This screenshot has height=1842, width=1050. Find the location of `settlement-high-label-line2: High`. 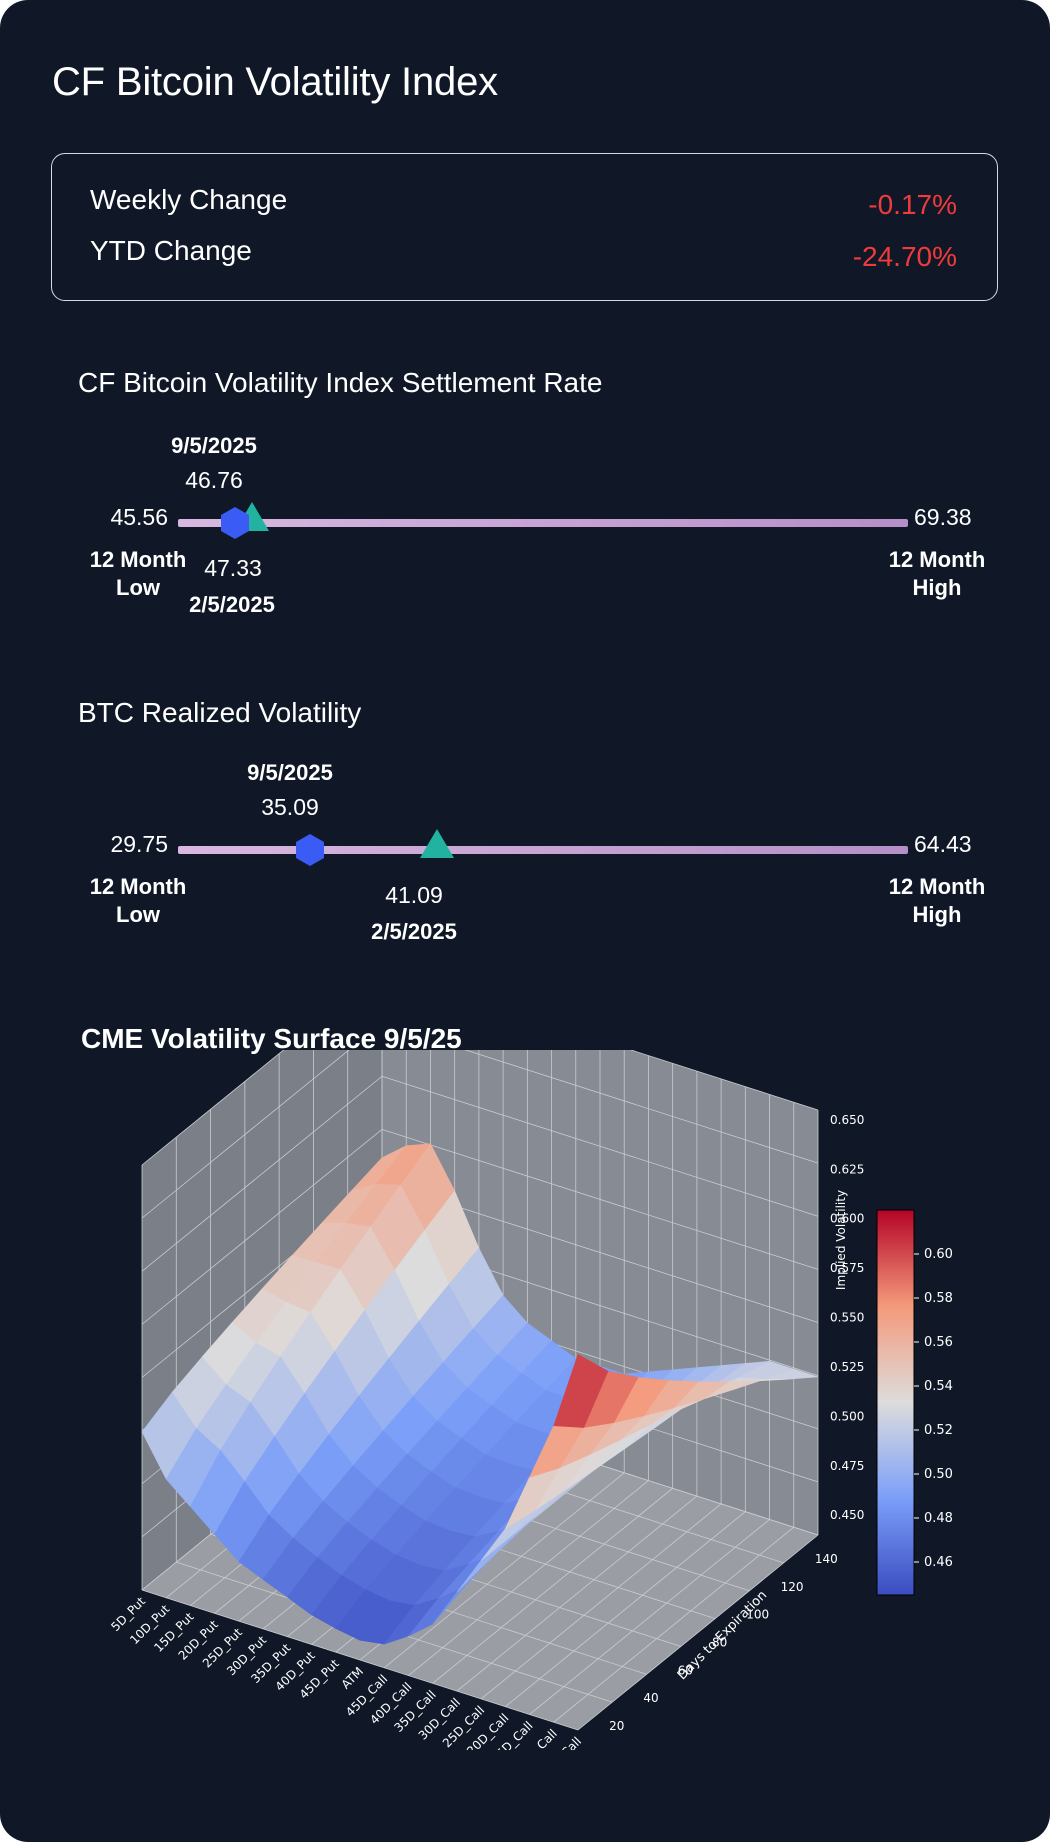

settlement-high-label-line2: High is located at coordinates (937, 587).